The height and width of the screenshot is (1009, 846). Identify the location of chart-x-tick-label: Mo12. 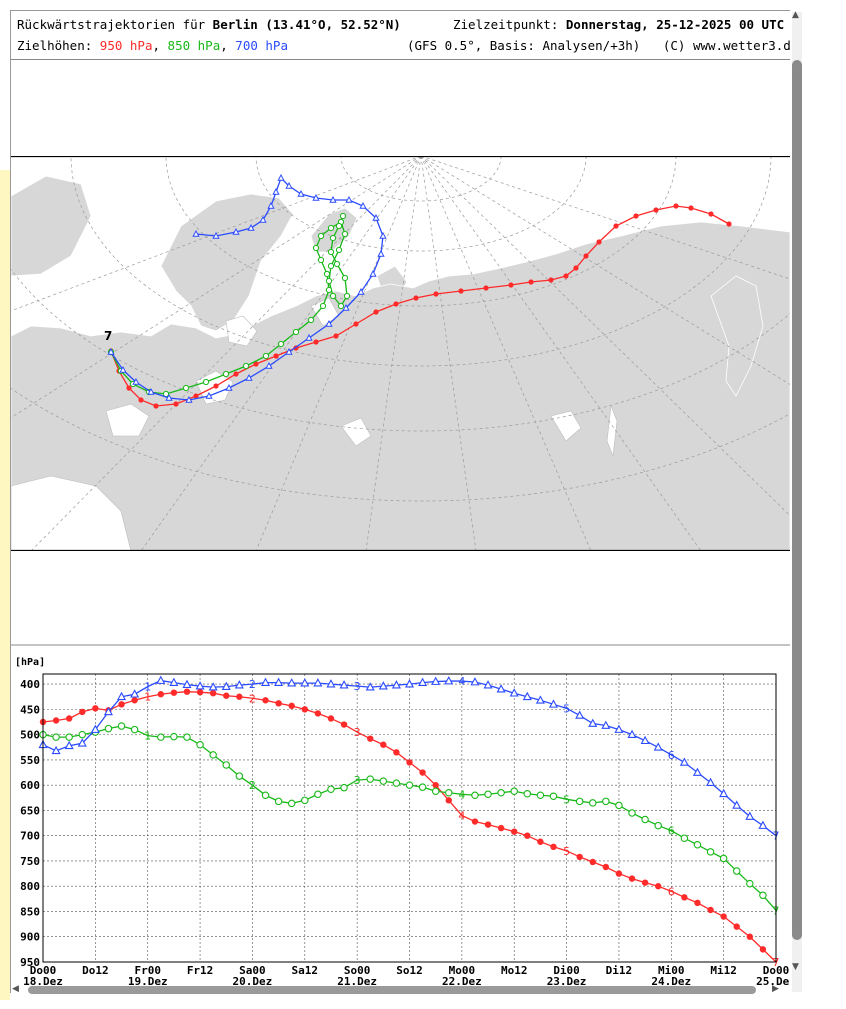
(514, 970).